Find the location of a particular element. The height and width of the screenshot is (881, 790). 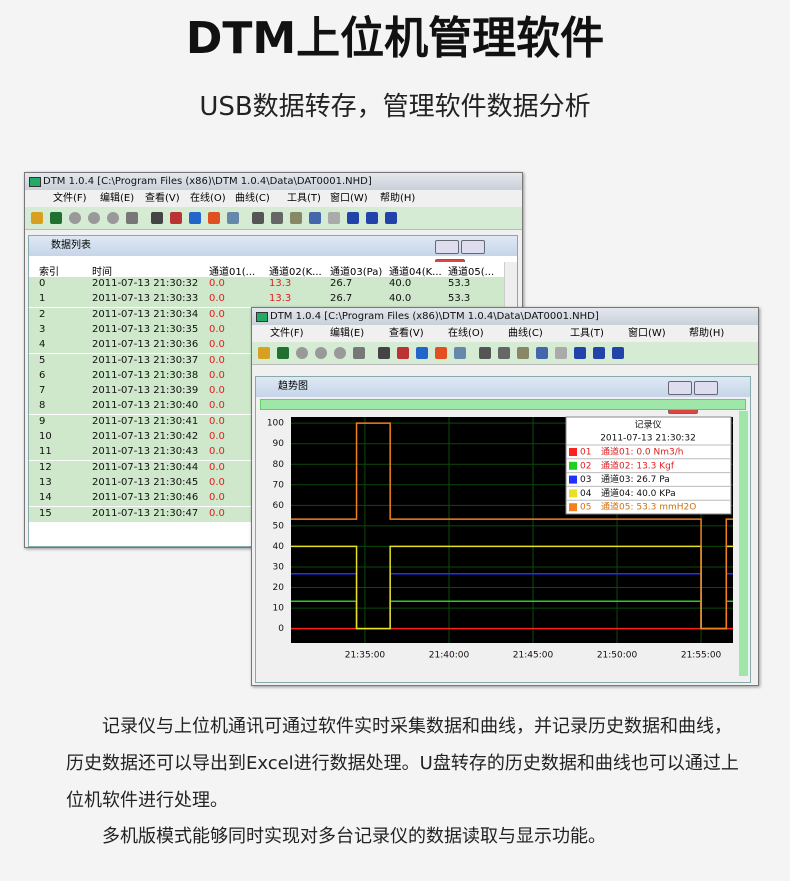

table-cell: 7 is located at coordinates (42, 391).